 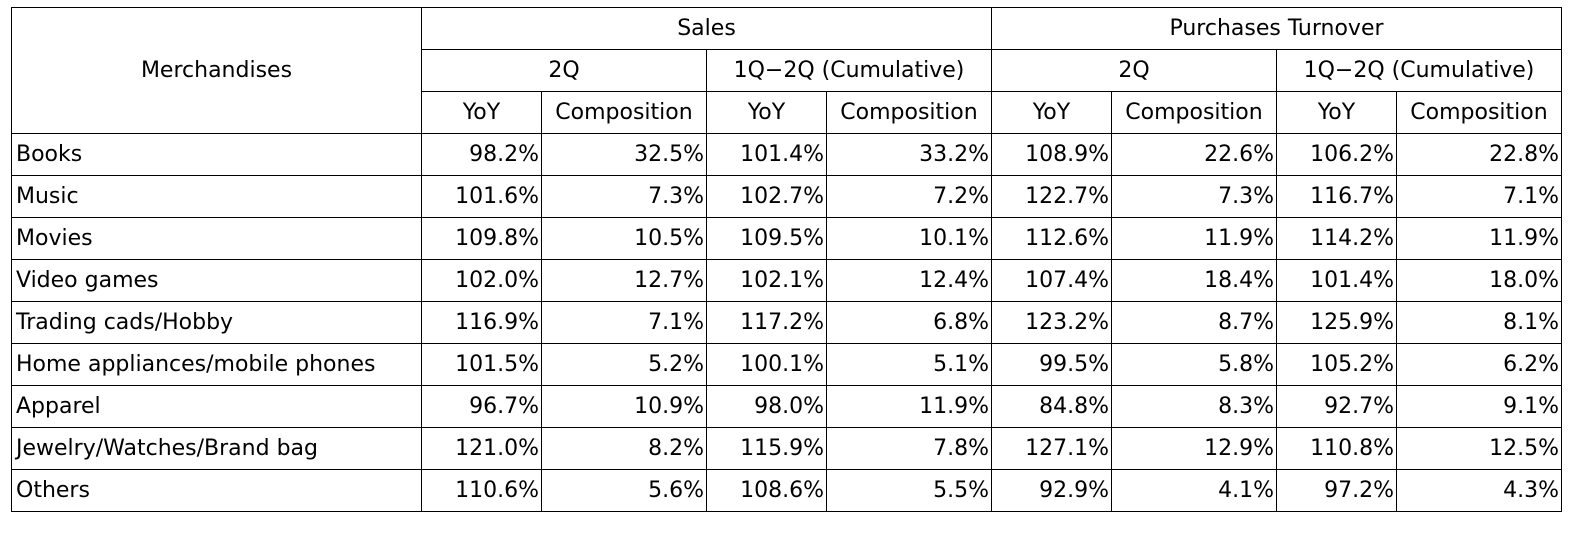 I want to click on table-cell: 98.0%, so click(x=766, y=406).